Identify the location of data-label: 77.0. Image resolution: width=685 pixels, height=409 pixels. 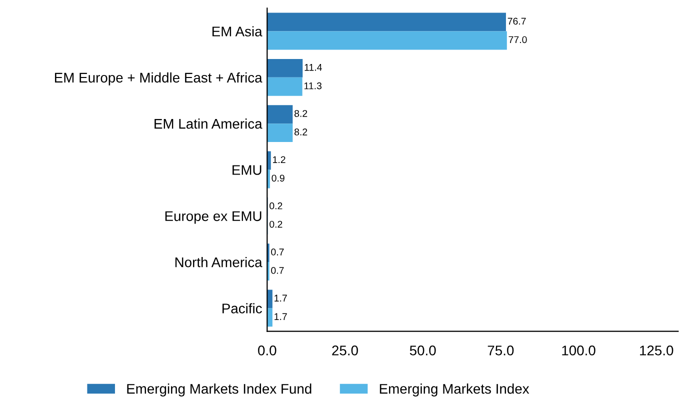
(517, 40).